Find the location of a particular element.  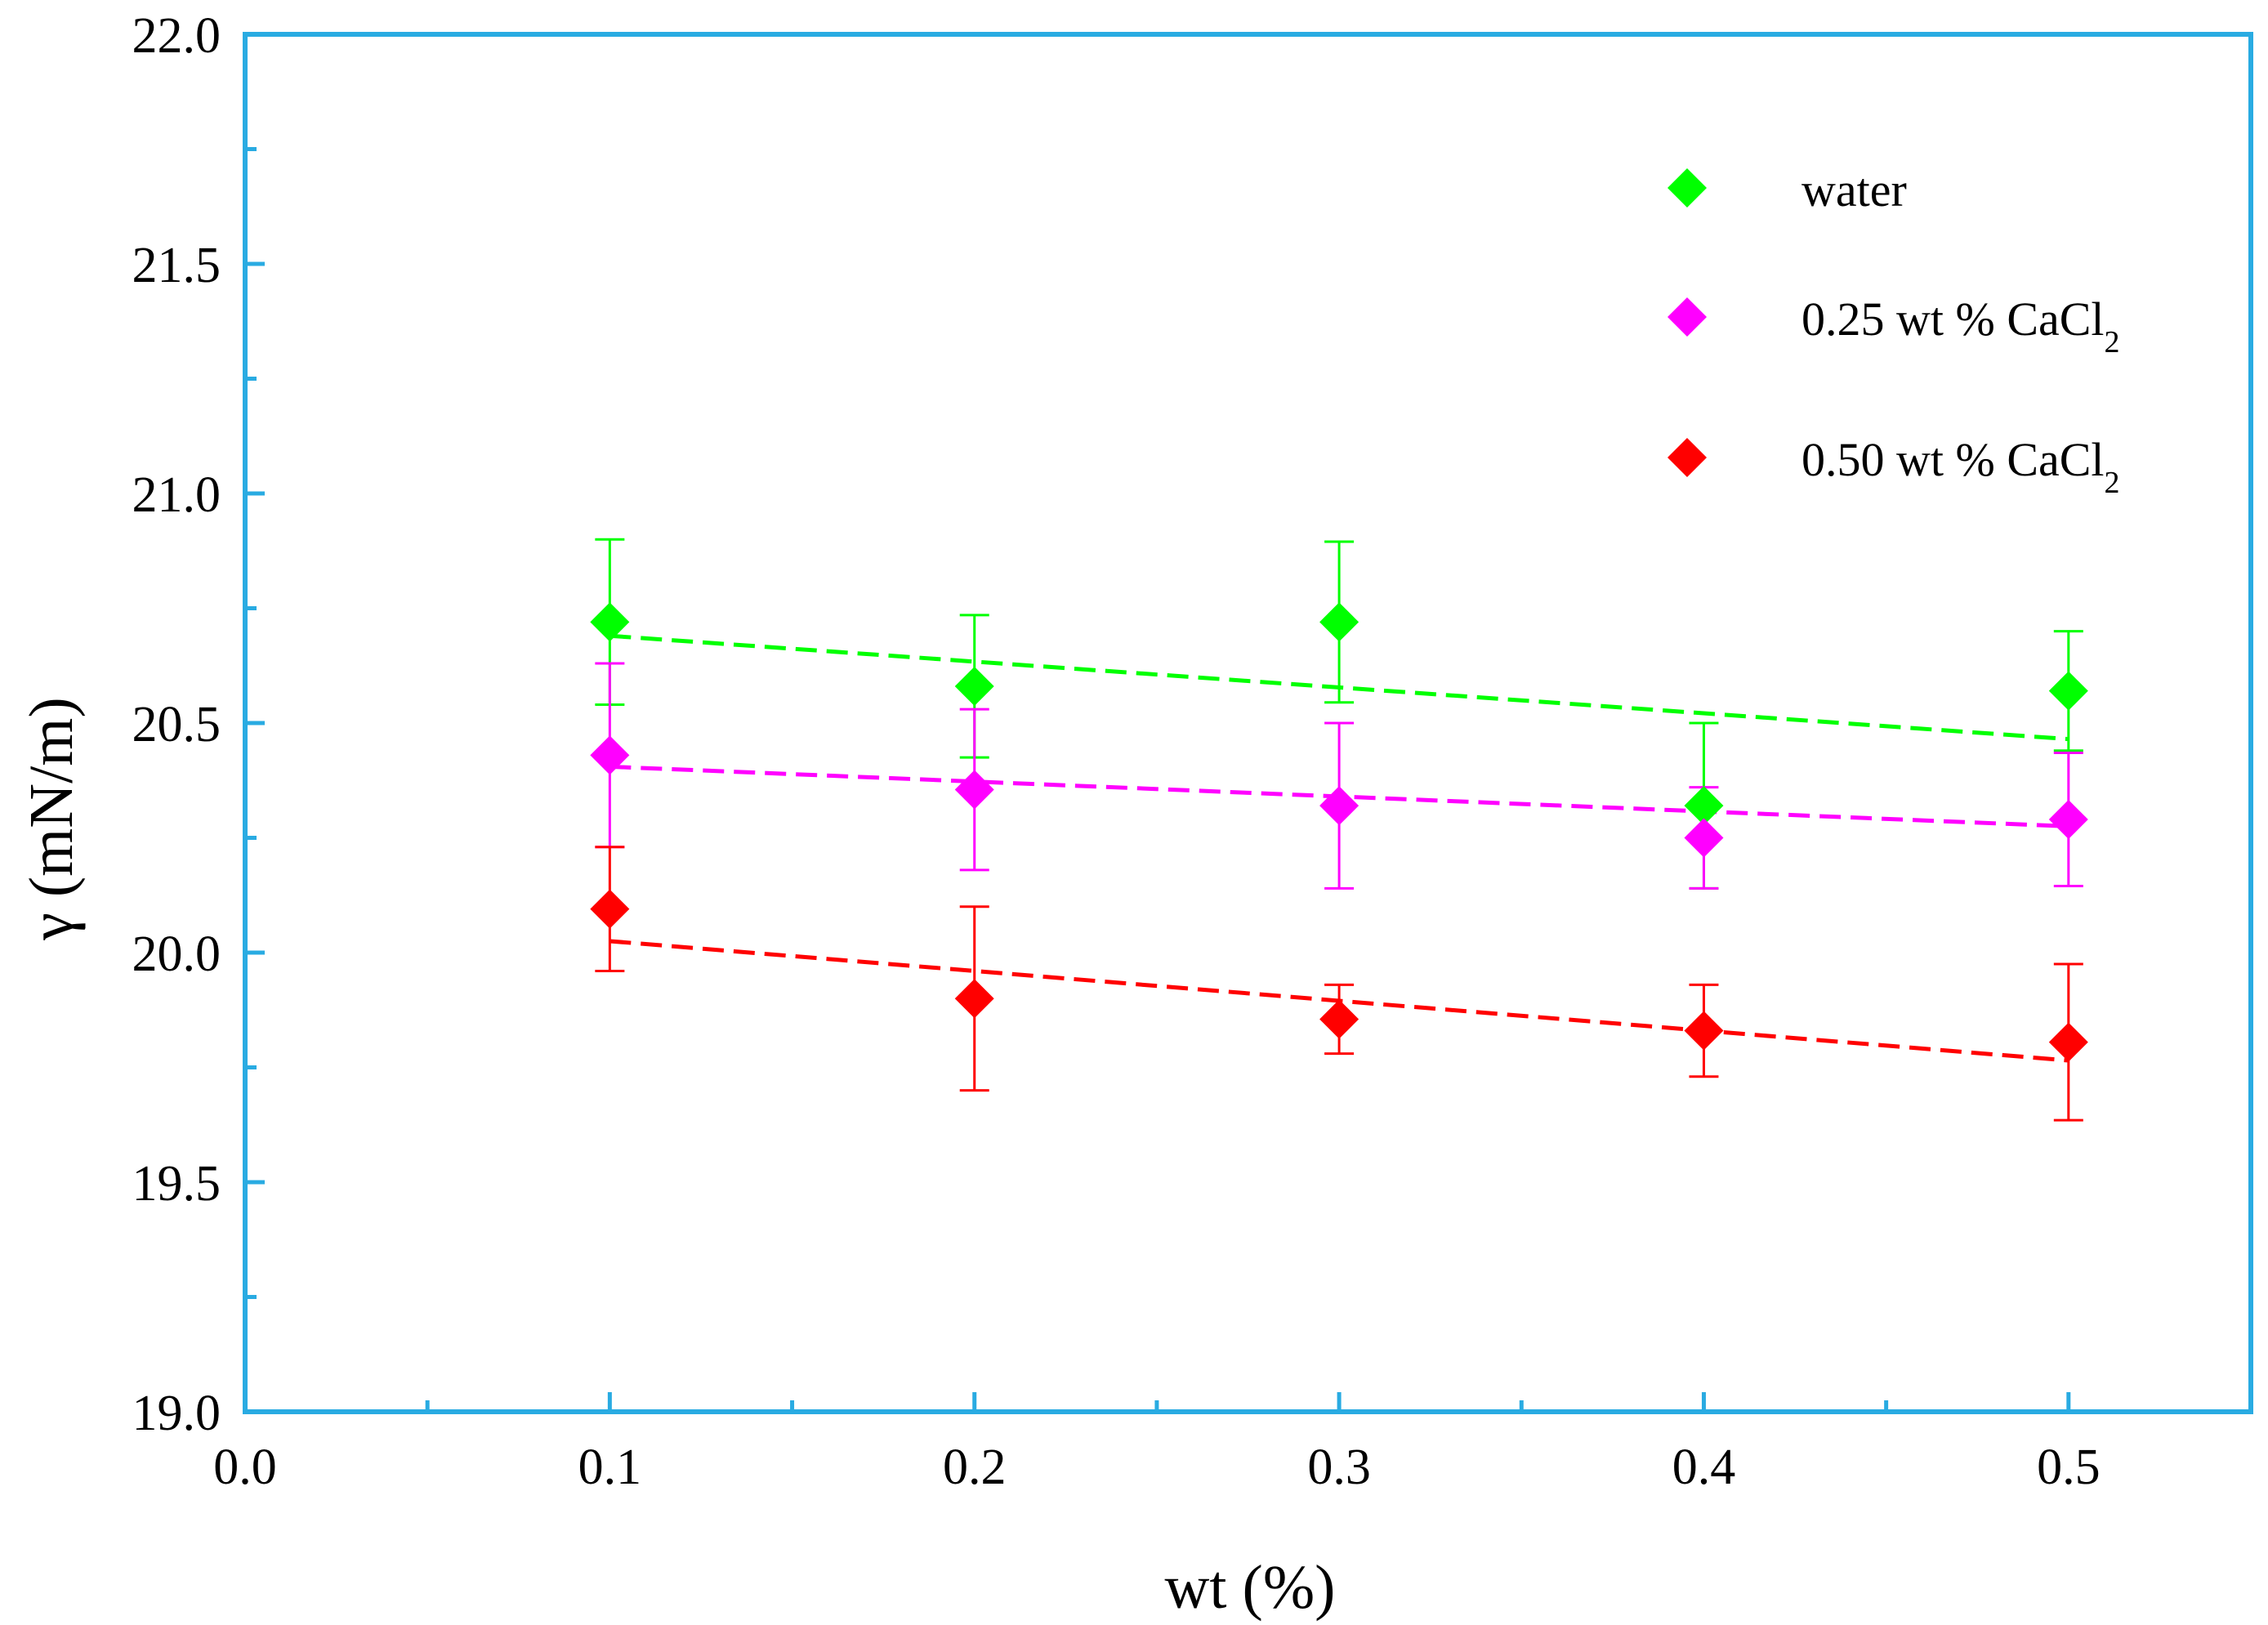

legend-label-water: water is located at coordinates (1854, 190).